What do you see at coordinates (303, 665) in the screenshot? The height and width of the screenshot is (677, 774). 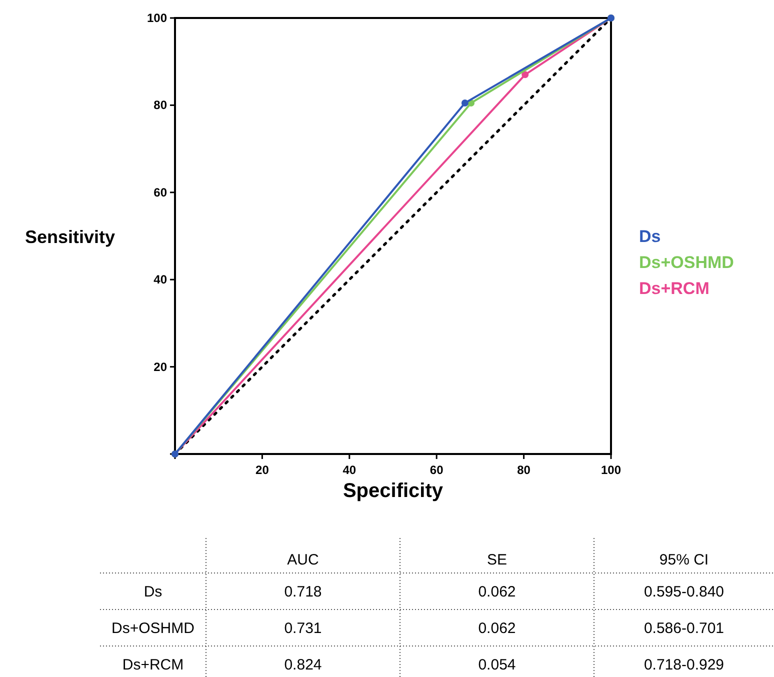 I see `text: 0.824` at bounding box center [303, 665].